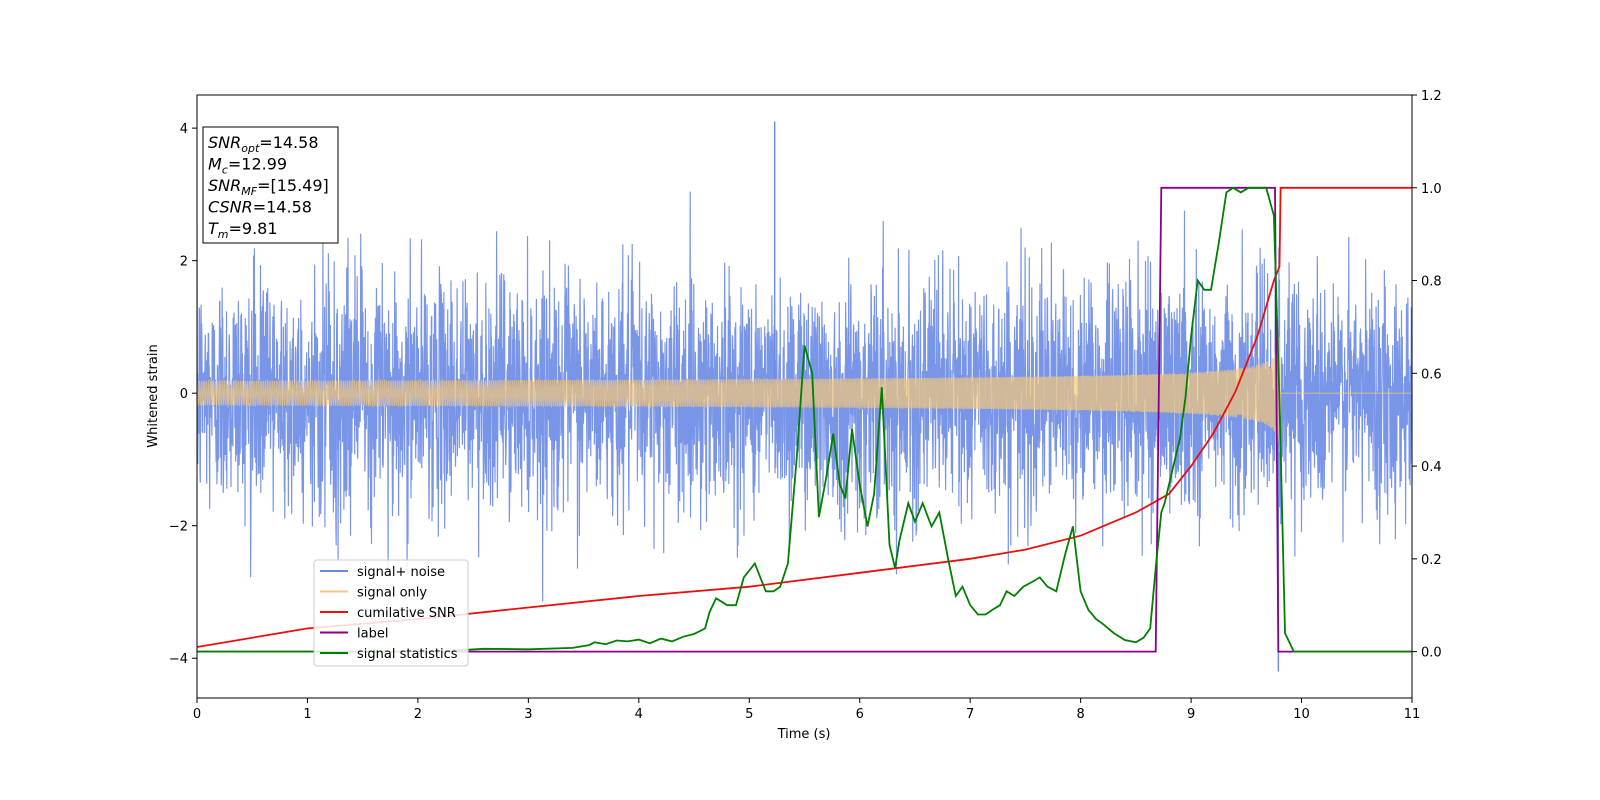  I want to click on y-tick-label-right: 0.4, so click(1431, 467).